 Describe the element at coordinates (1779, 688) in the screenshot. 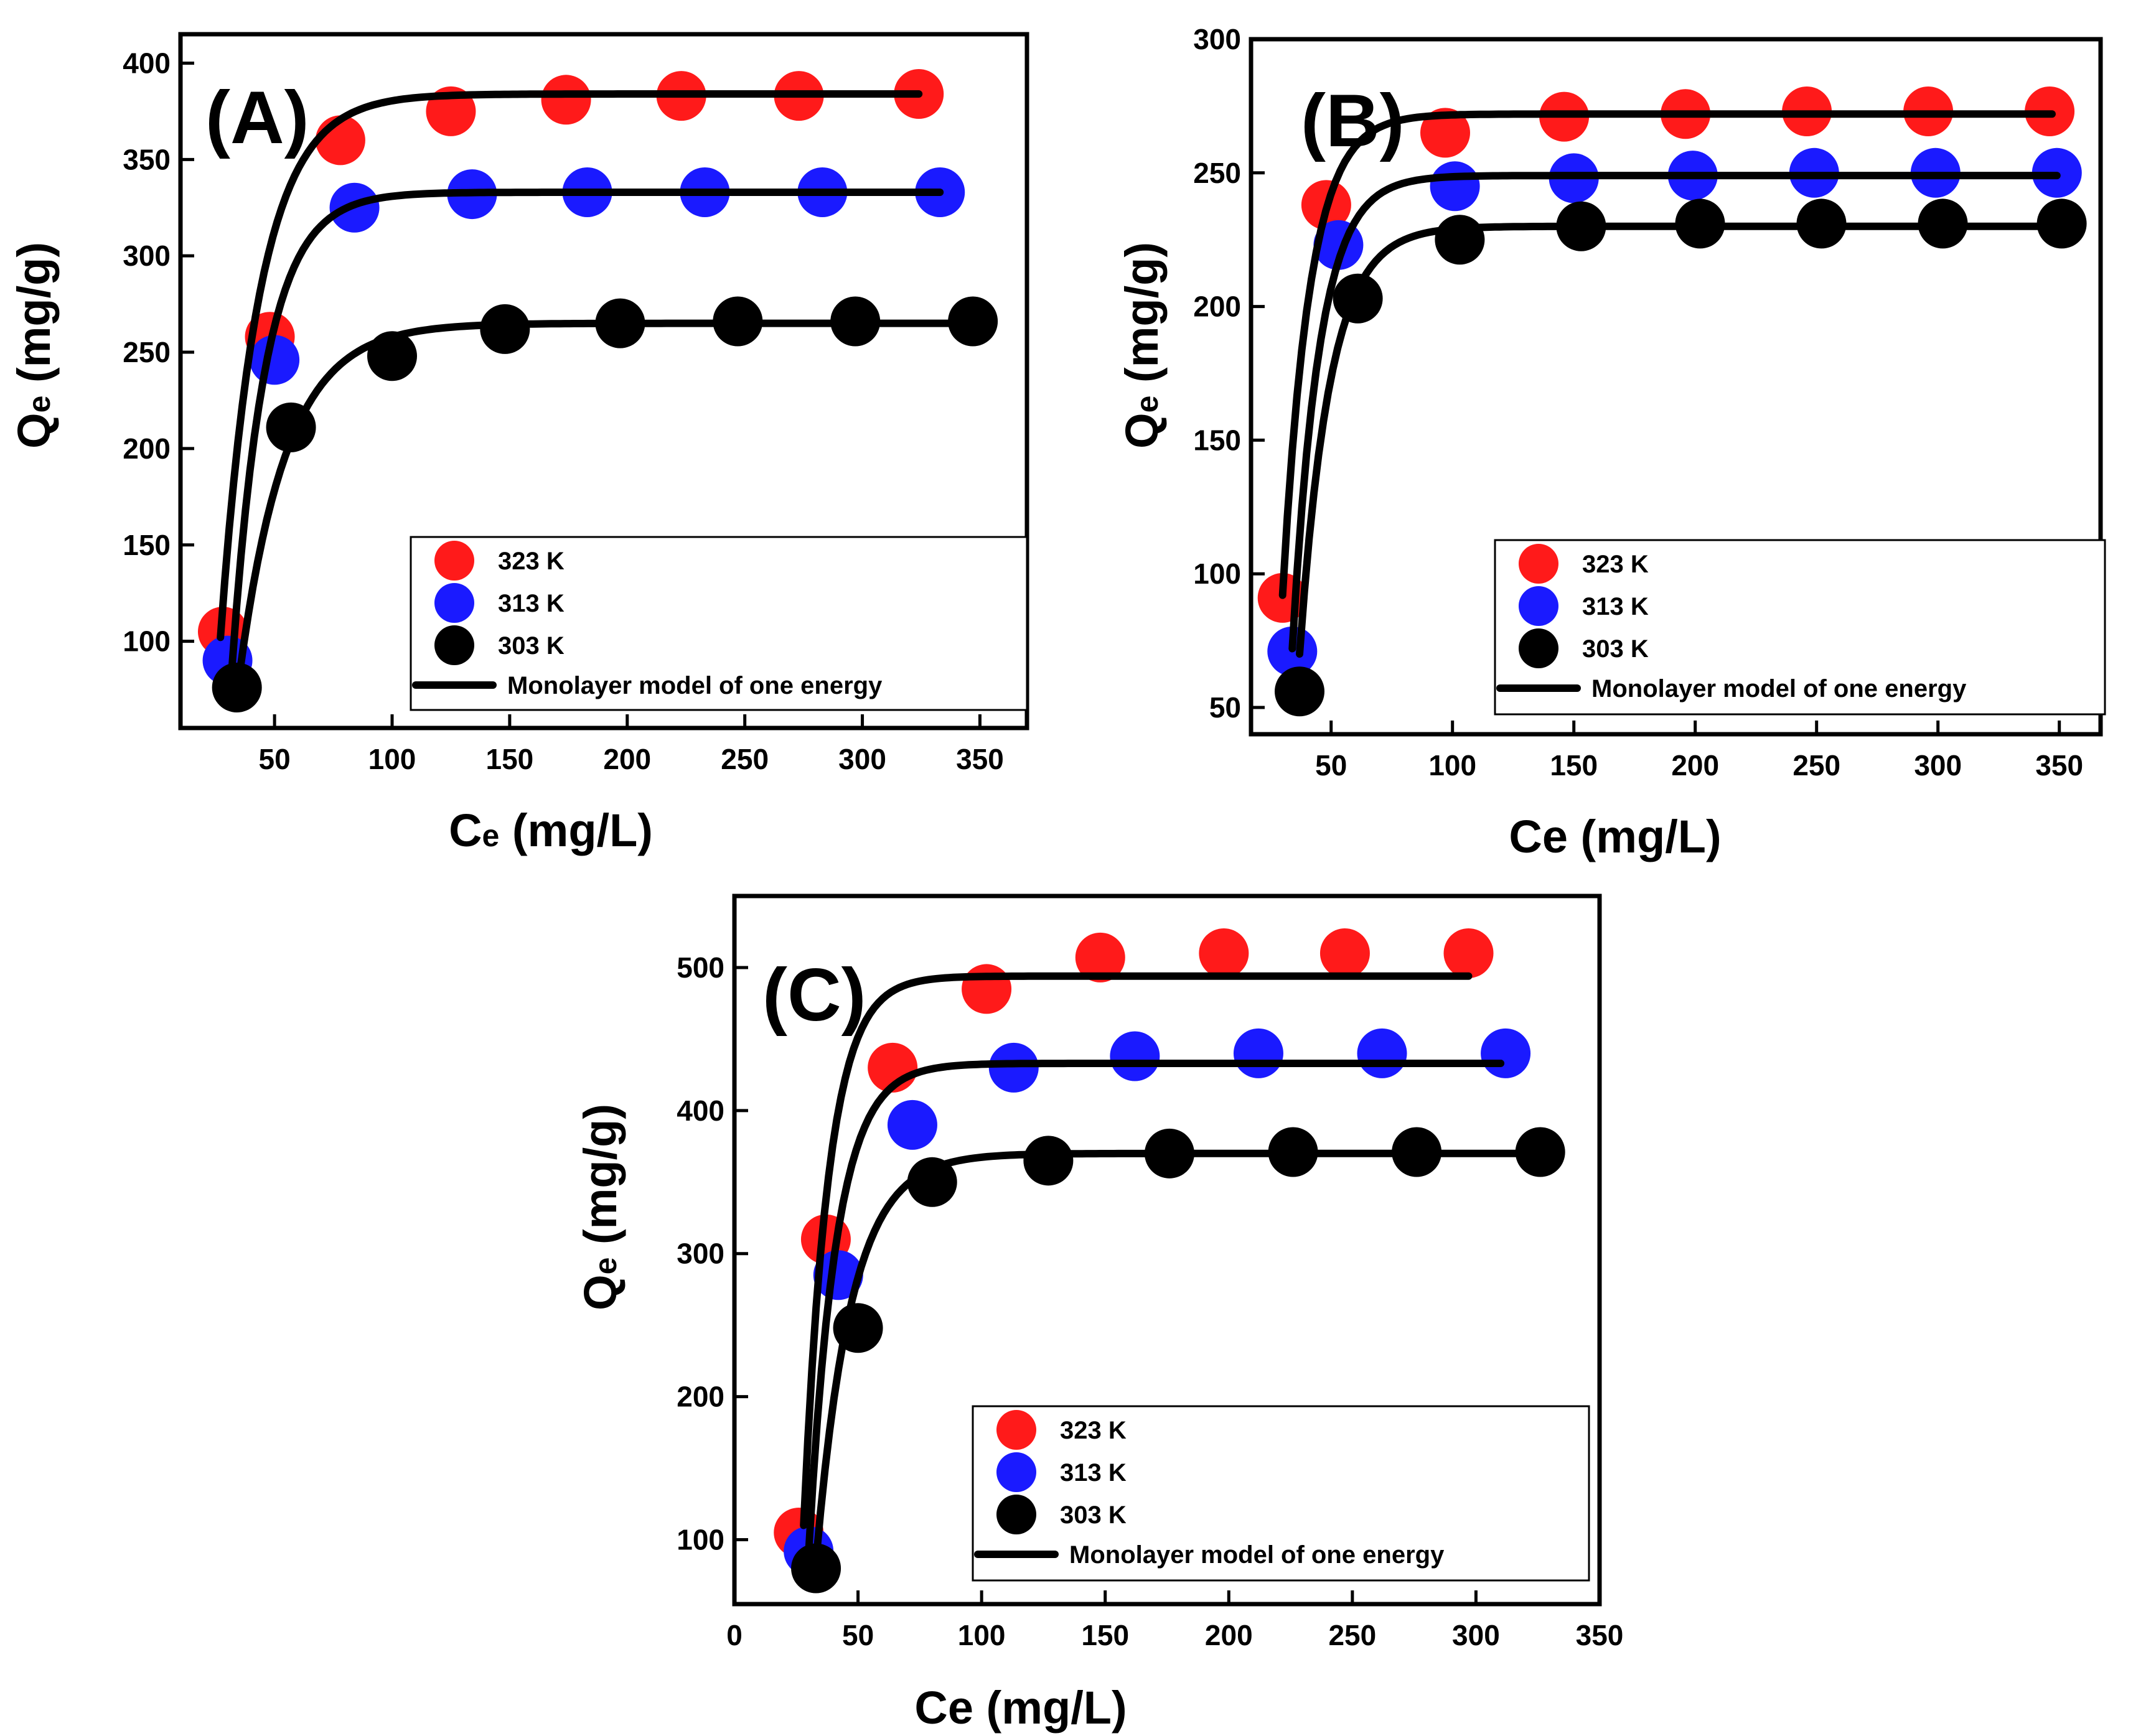

I see `legend-entry-label: Monolayer model of one energy` at that location.